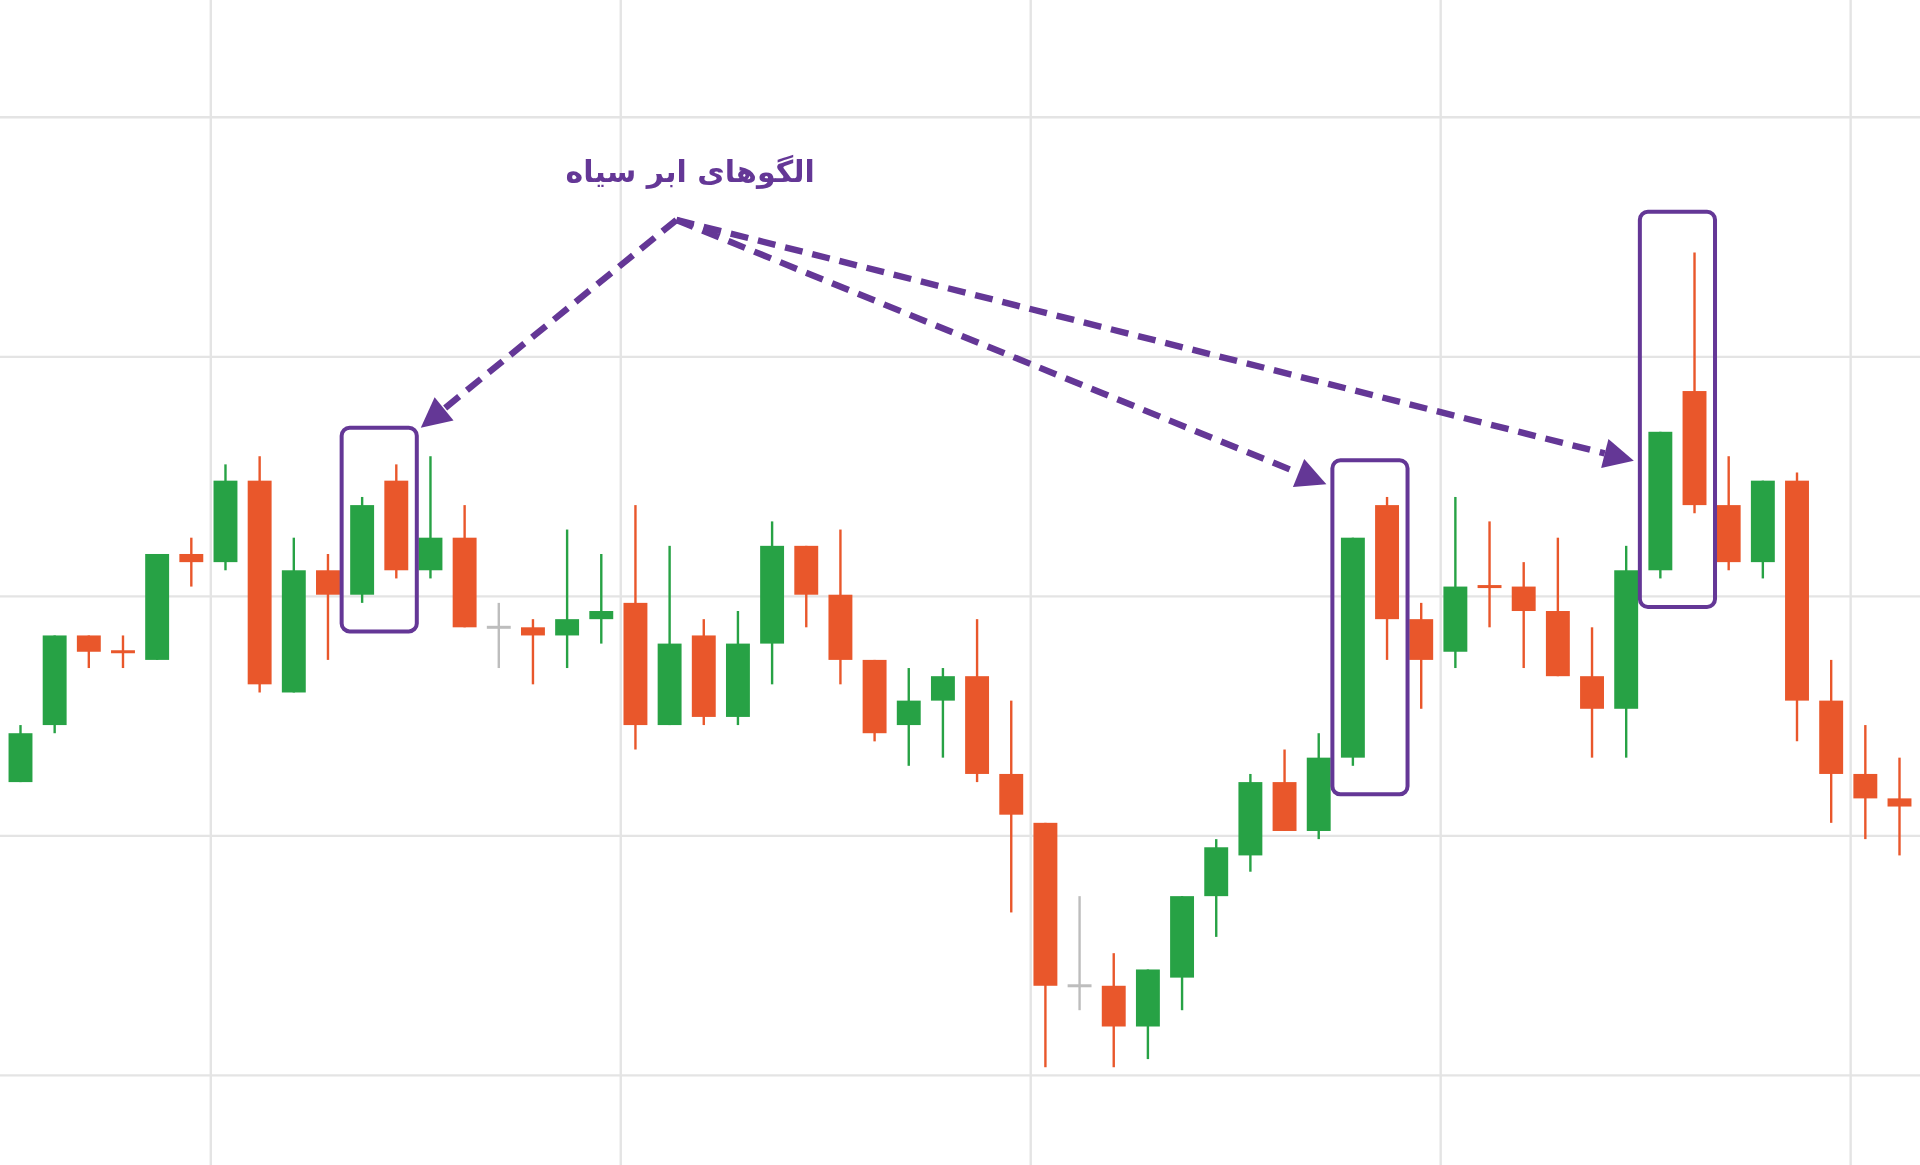  What do you see at coordinates (690, 172) in the screenshot?
I see `text: الگوهای ابر سیاه` at bounding box center [690, 172].